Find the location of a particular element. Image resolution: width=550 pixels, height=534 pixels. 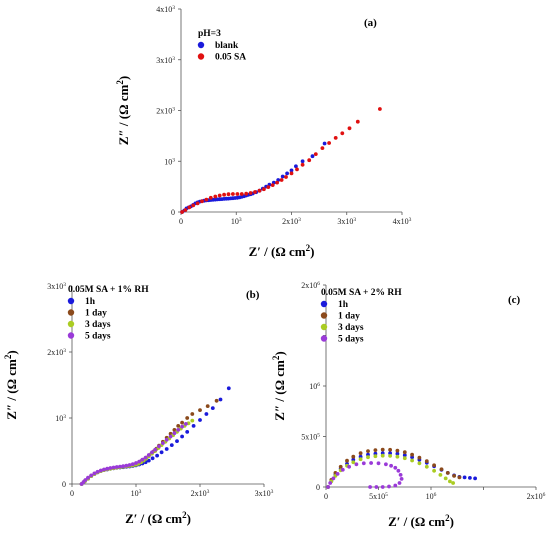

x-tick-label: 3x10³ is located at coordinates (346, 221).